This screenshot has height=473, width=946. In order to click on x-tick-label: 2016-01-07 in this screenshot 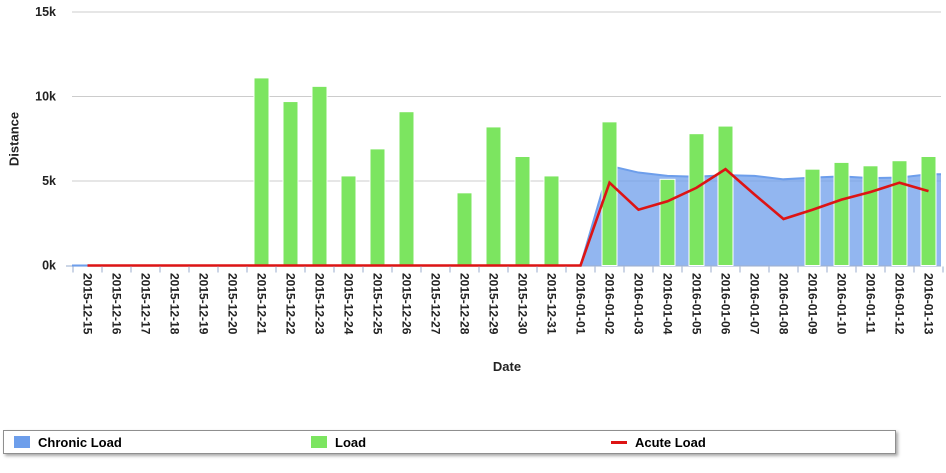, I will do `click(755, 304)`.